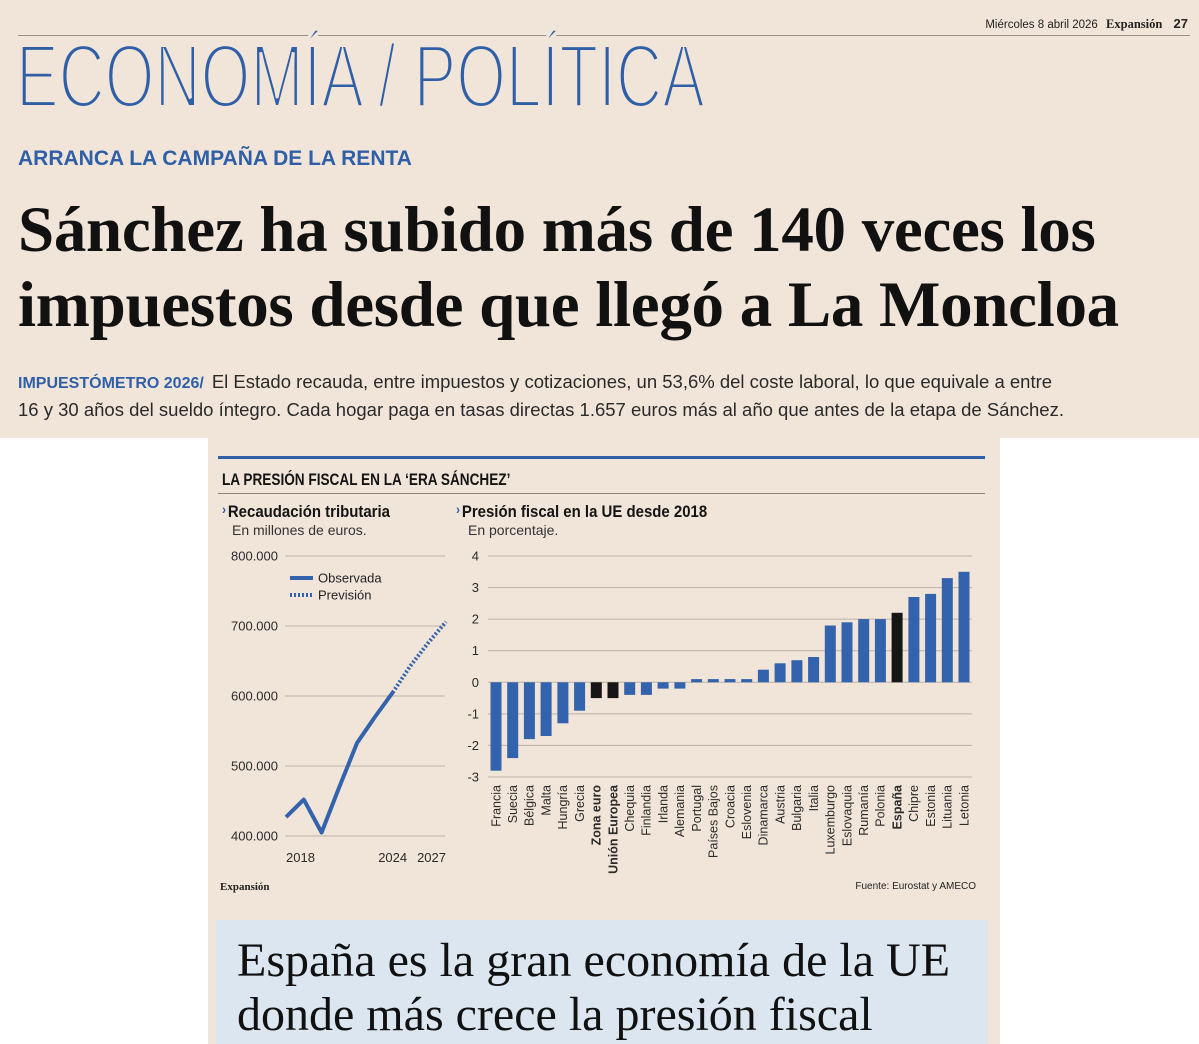 This screenshot has width=1199, height=1044. I want to click on bar-chart-subtitle: En porcentaje., so click(513, 530).